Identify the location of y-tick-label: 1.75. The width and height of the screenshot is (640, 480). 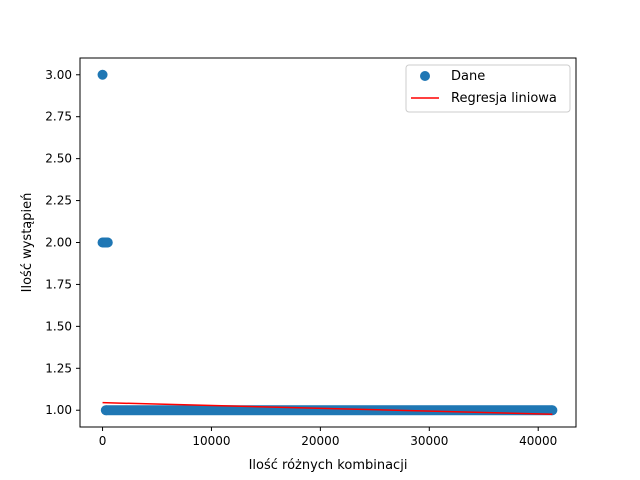
(58, 284).